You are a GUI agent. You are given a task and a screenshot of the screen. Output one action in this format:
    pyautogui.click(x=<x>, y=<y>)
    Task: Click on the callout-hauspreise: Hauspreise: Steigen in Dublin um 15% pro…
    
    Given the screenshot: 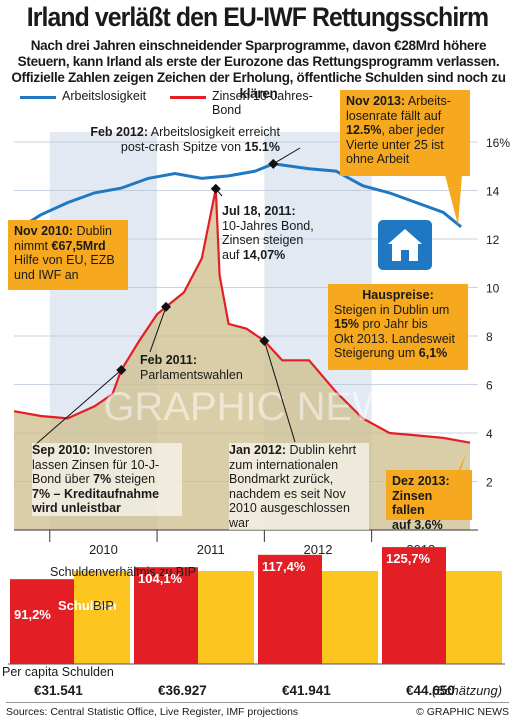 What is the action you would take?
    pyautogui.click(x=398, y=327)
    